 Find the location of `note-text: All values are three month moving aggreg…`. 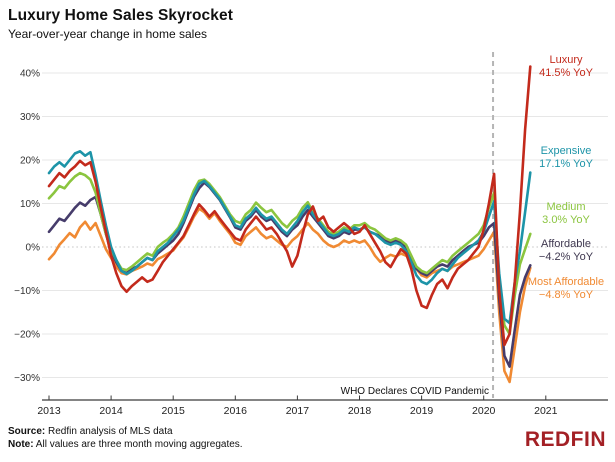

note-text: All values are three month moving aggreg… is located at coordinates (139, 444).